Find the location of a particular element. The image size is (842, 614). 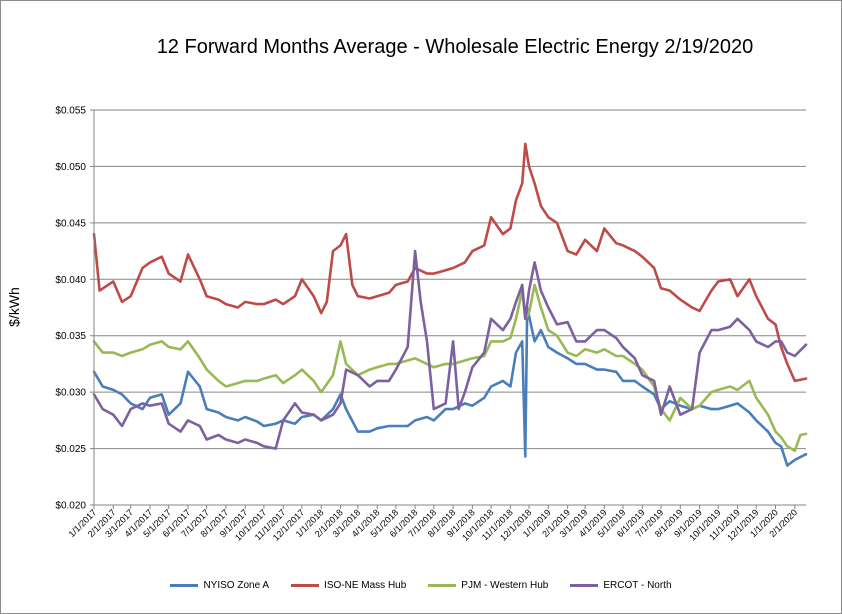

y-tick-label: $0.045 is located at coordinates (70, 223).